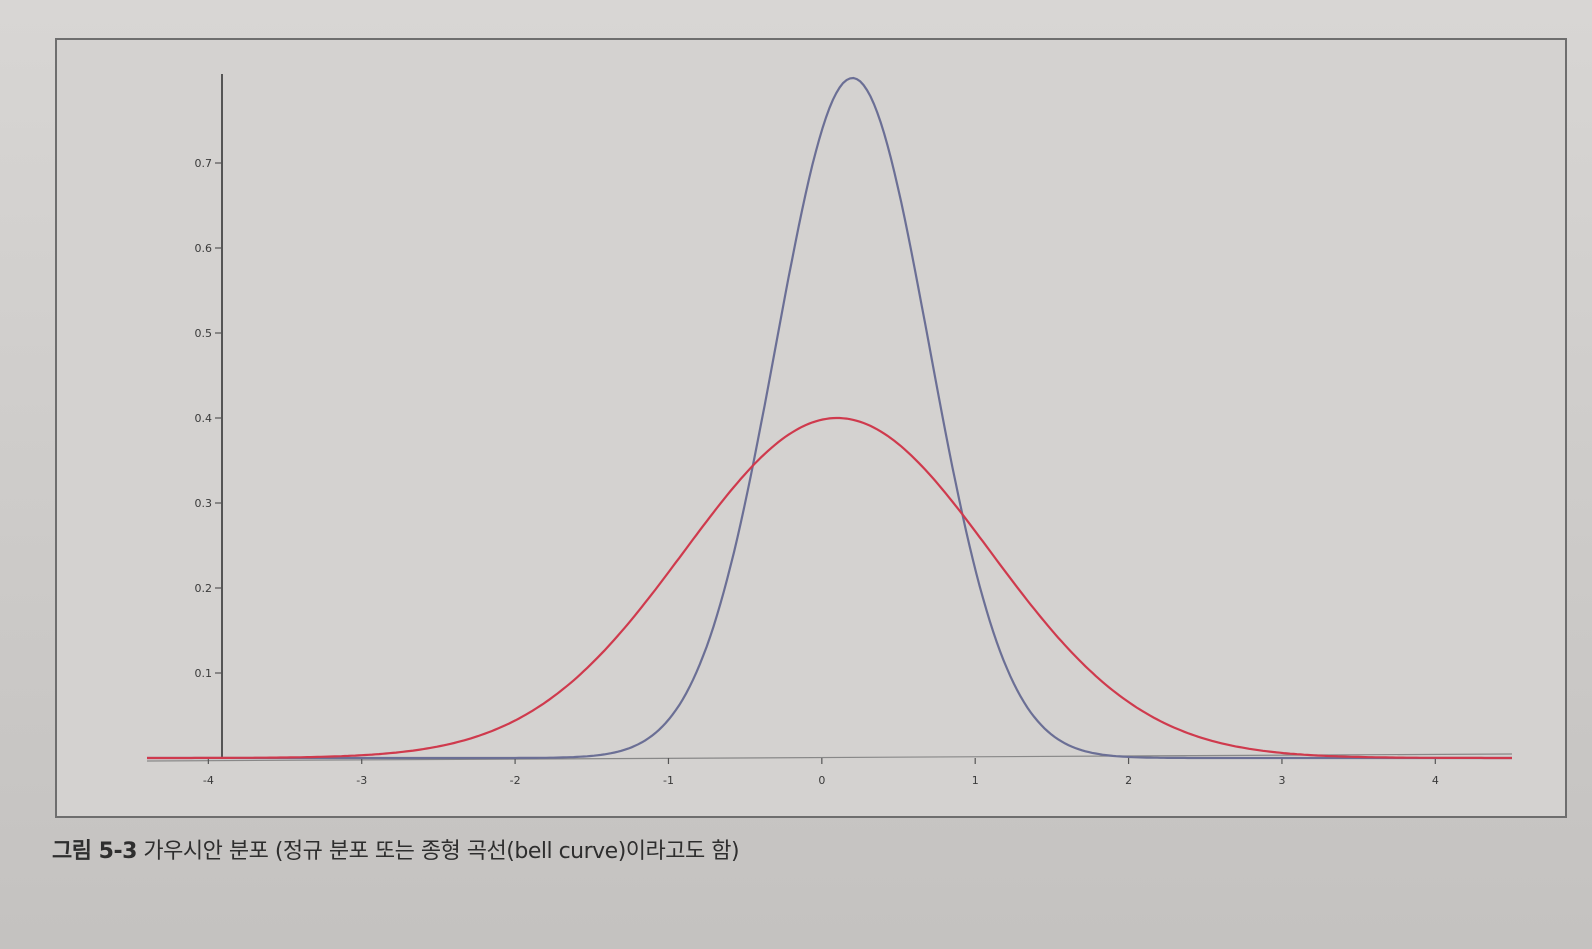 The height and width of the screenshot is (949, 1592). I want to click on y-tick-label: 0.4, so click(204, 418).